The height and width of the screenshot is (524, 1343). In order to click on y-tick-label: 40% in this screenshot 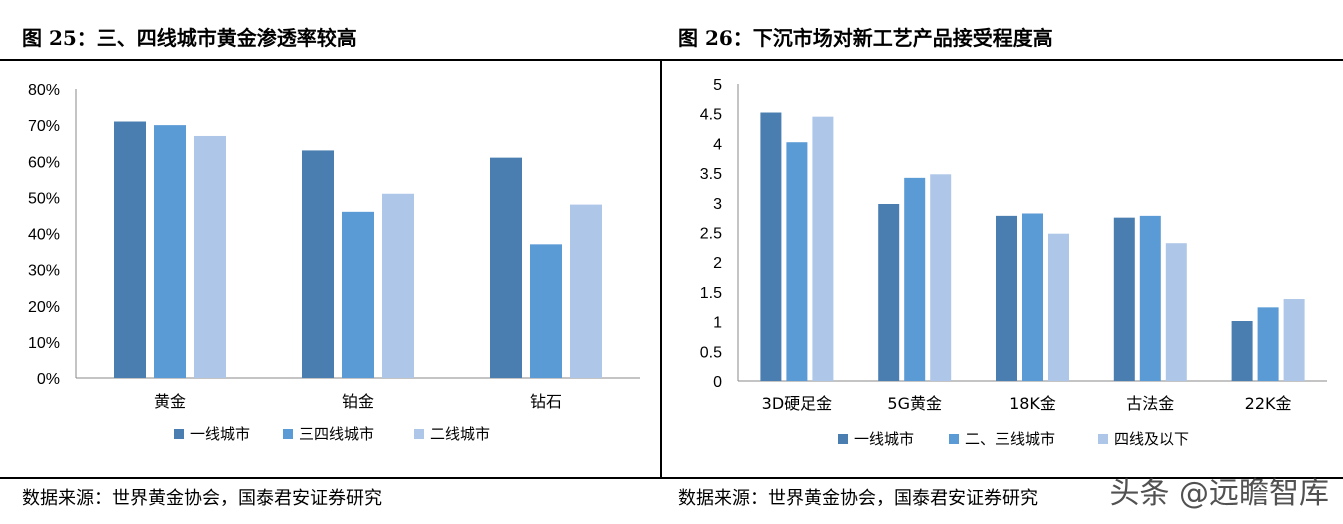, I will do `click(44, 235)`.